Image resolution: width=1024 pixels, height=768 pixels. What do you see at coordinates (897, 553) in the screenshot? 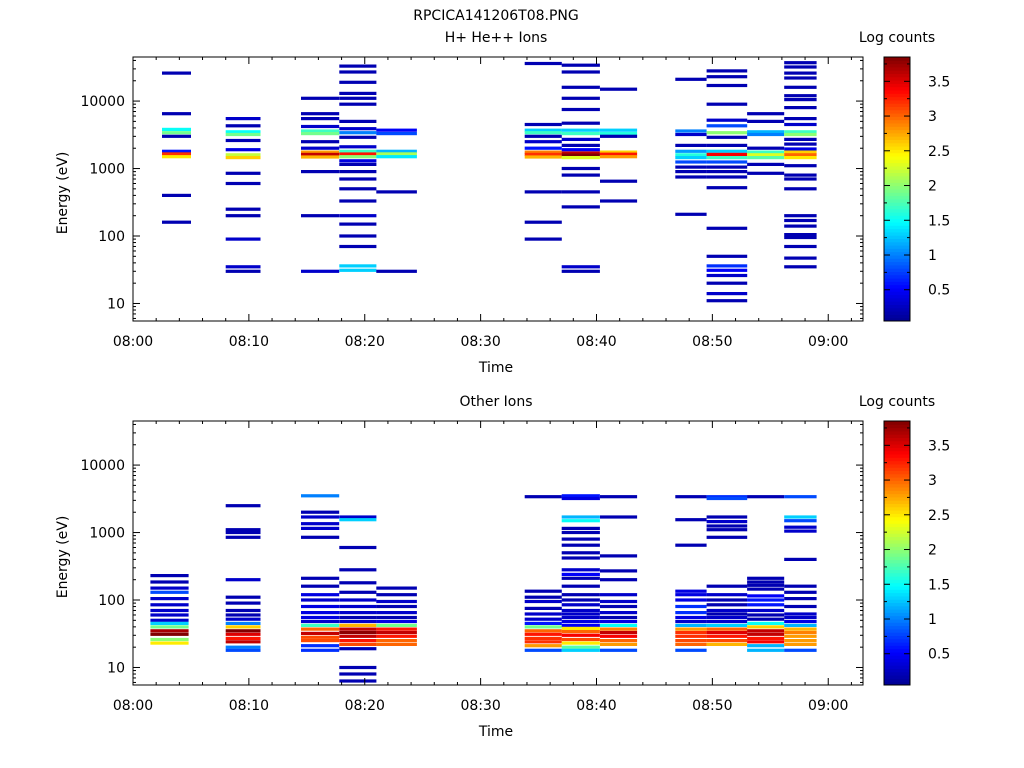
I see `colorbar-frame` at bounding box center [897, 553].